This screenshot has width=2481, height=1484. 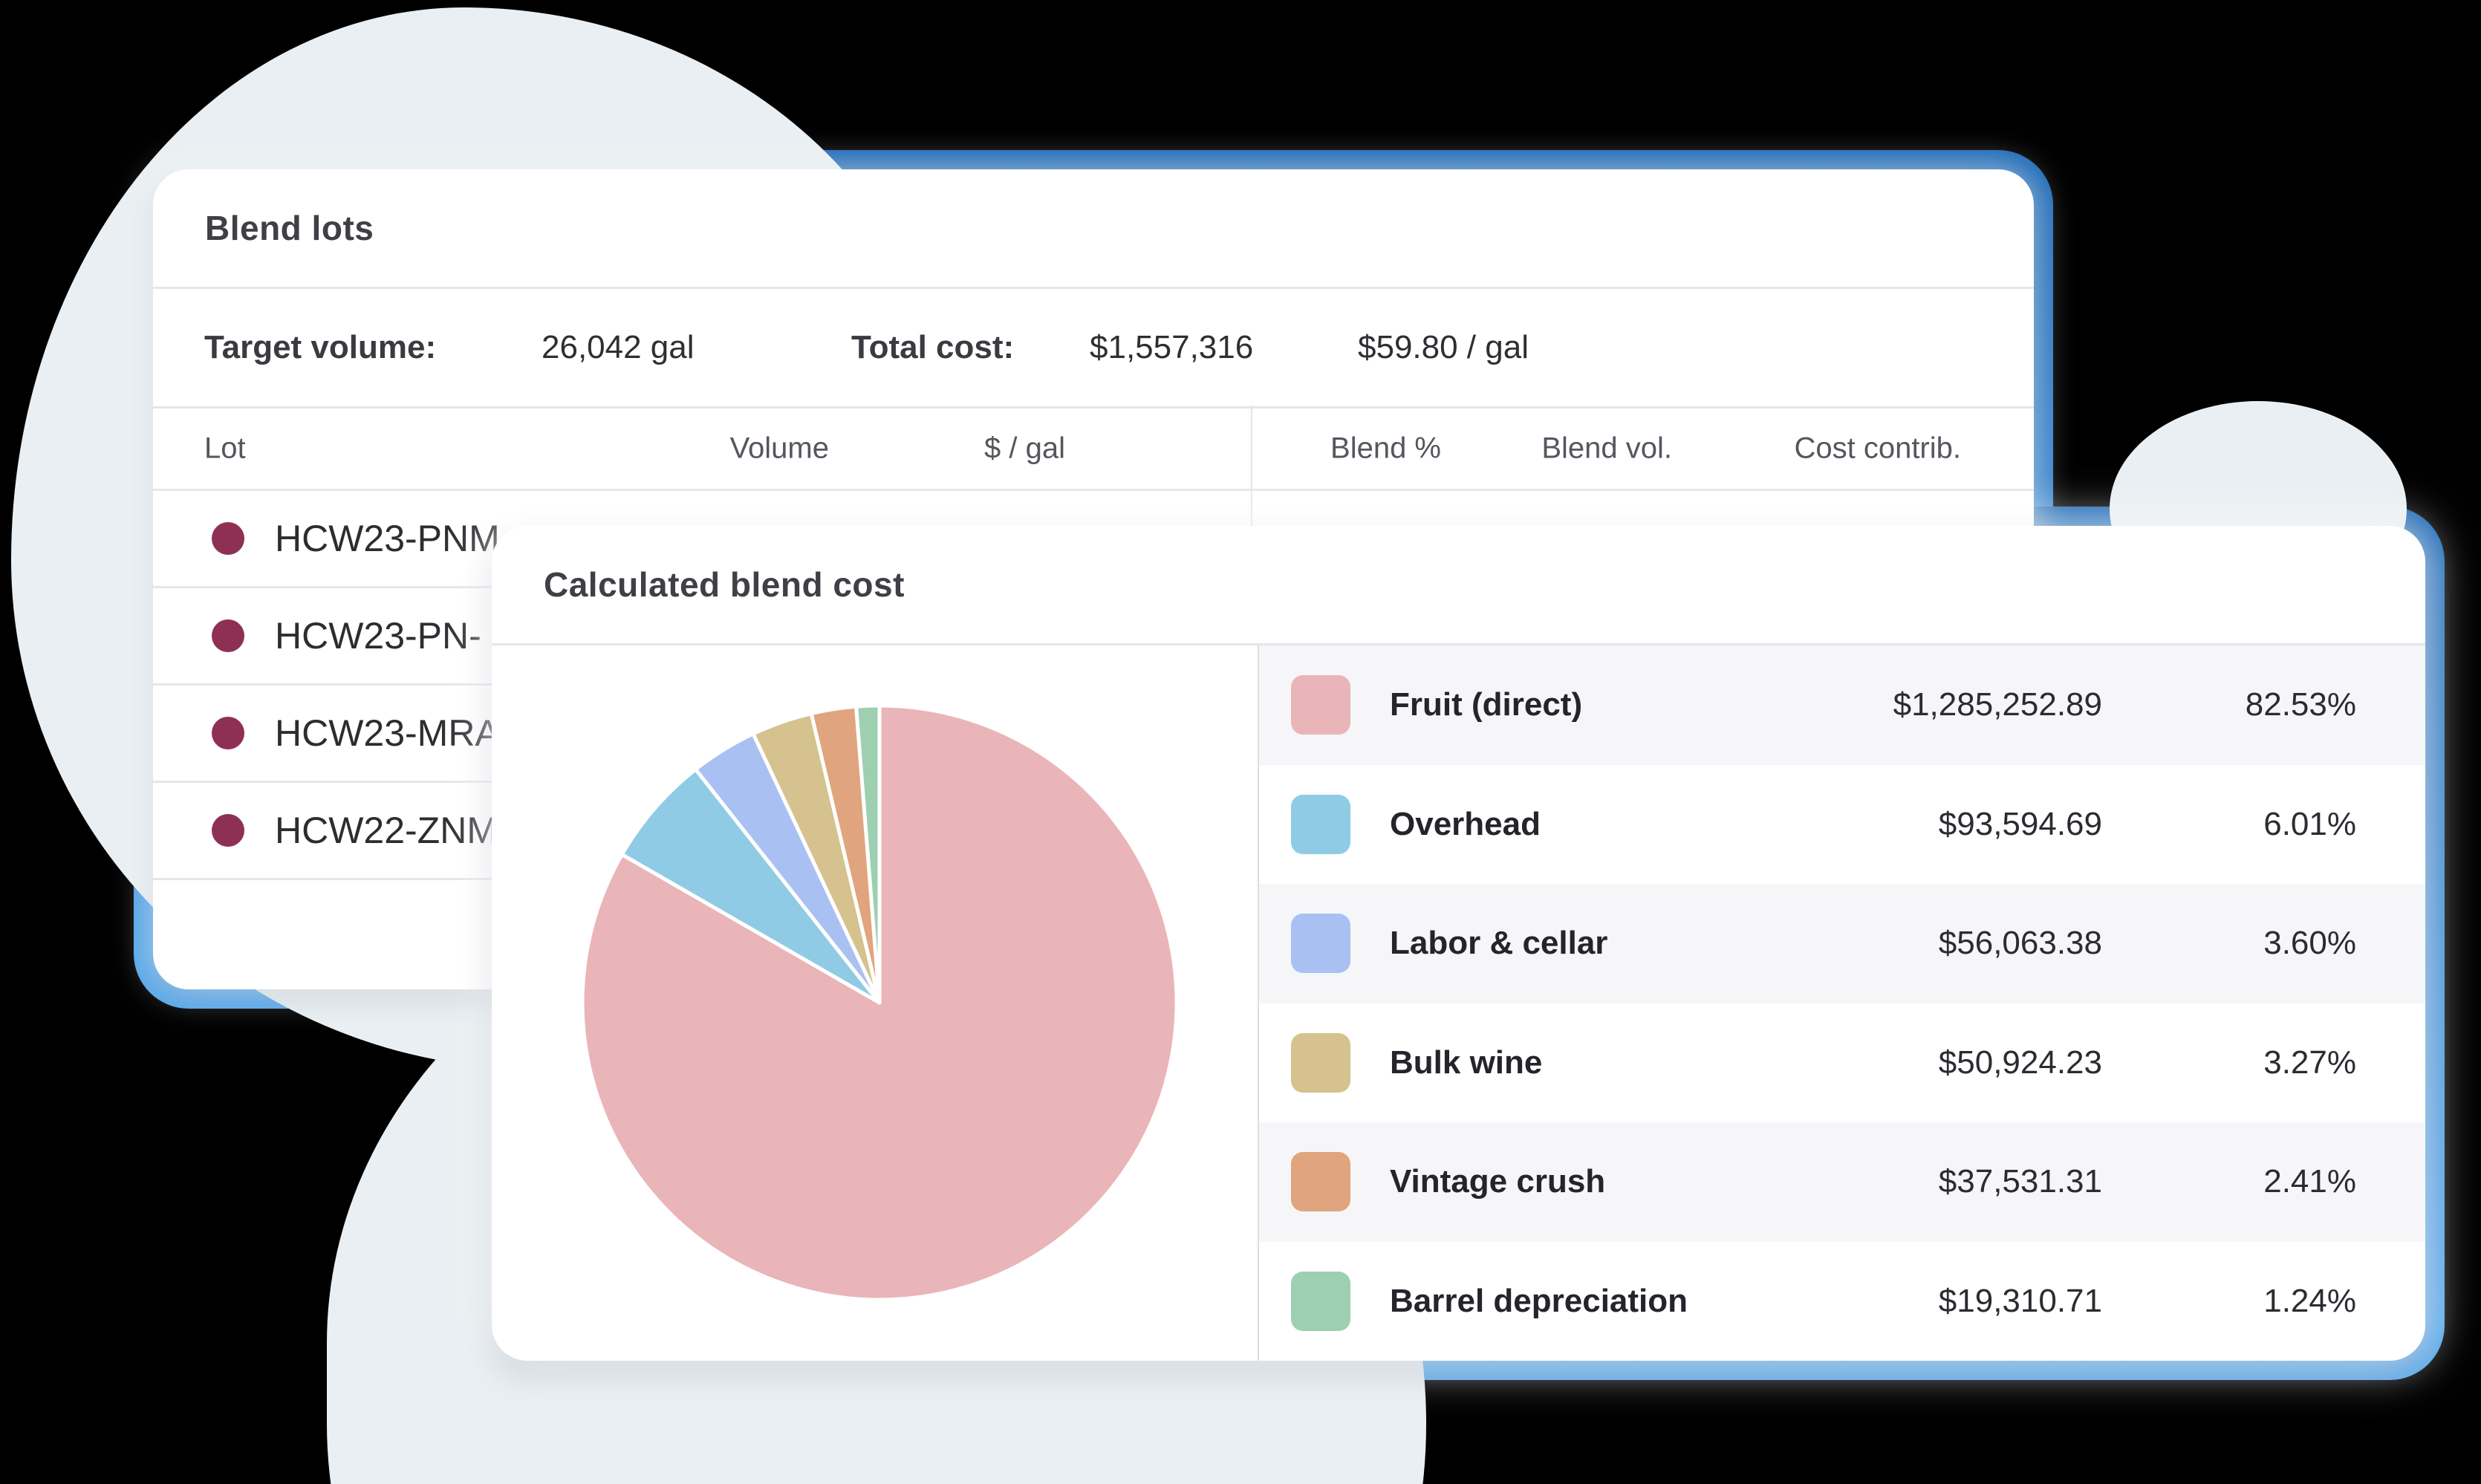 I want to click on legend-row-bulk-wine: Bulk wine $50,924.23 3.27%, so click(x=1842, y=1063).